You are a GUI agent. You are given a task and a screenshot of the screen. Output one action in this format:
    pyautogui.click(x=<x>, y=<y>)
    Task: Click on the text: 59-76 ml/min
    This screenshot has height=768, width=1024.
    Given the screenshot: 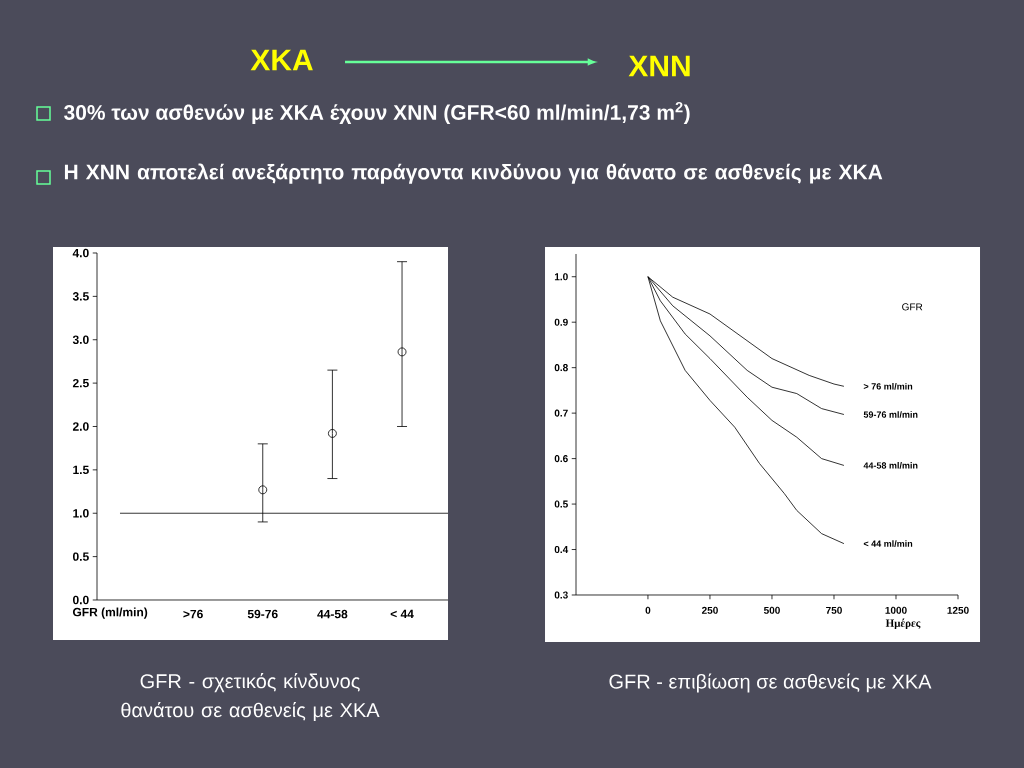 What is the action you would take?
    pyautogui.click(x=890, y=414)
    